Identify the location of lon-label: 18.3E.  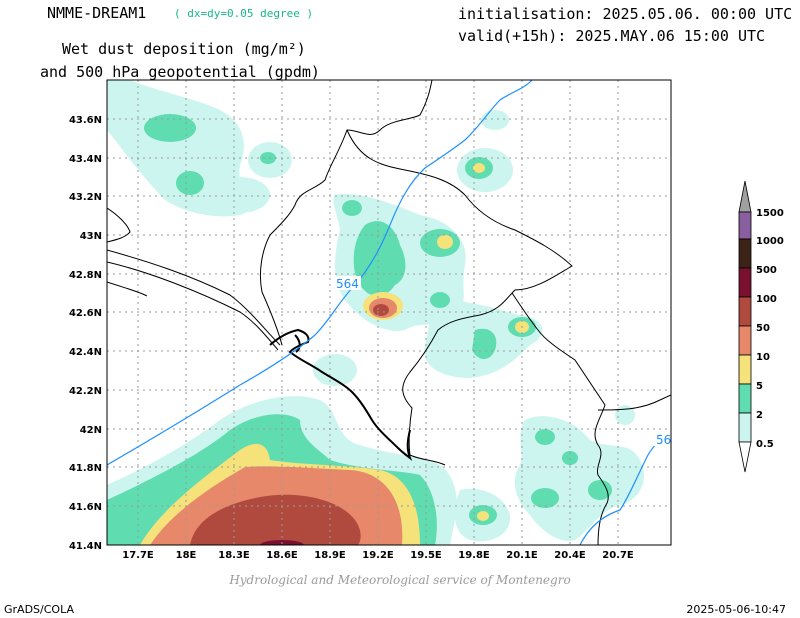
(234, 555).